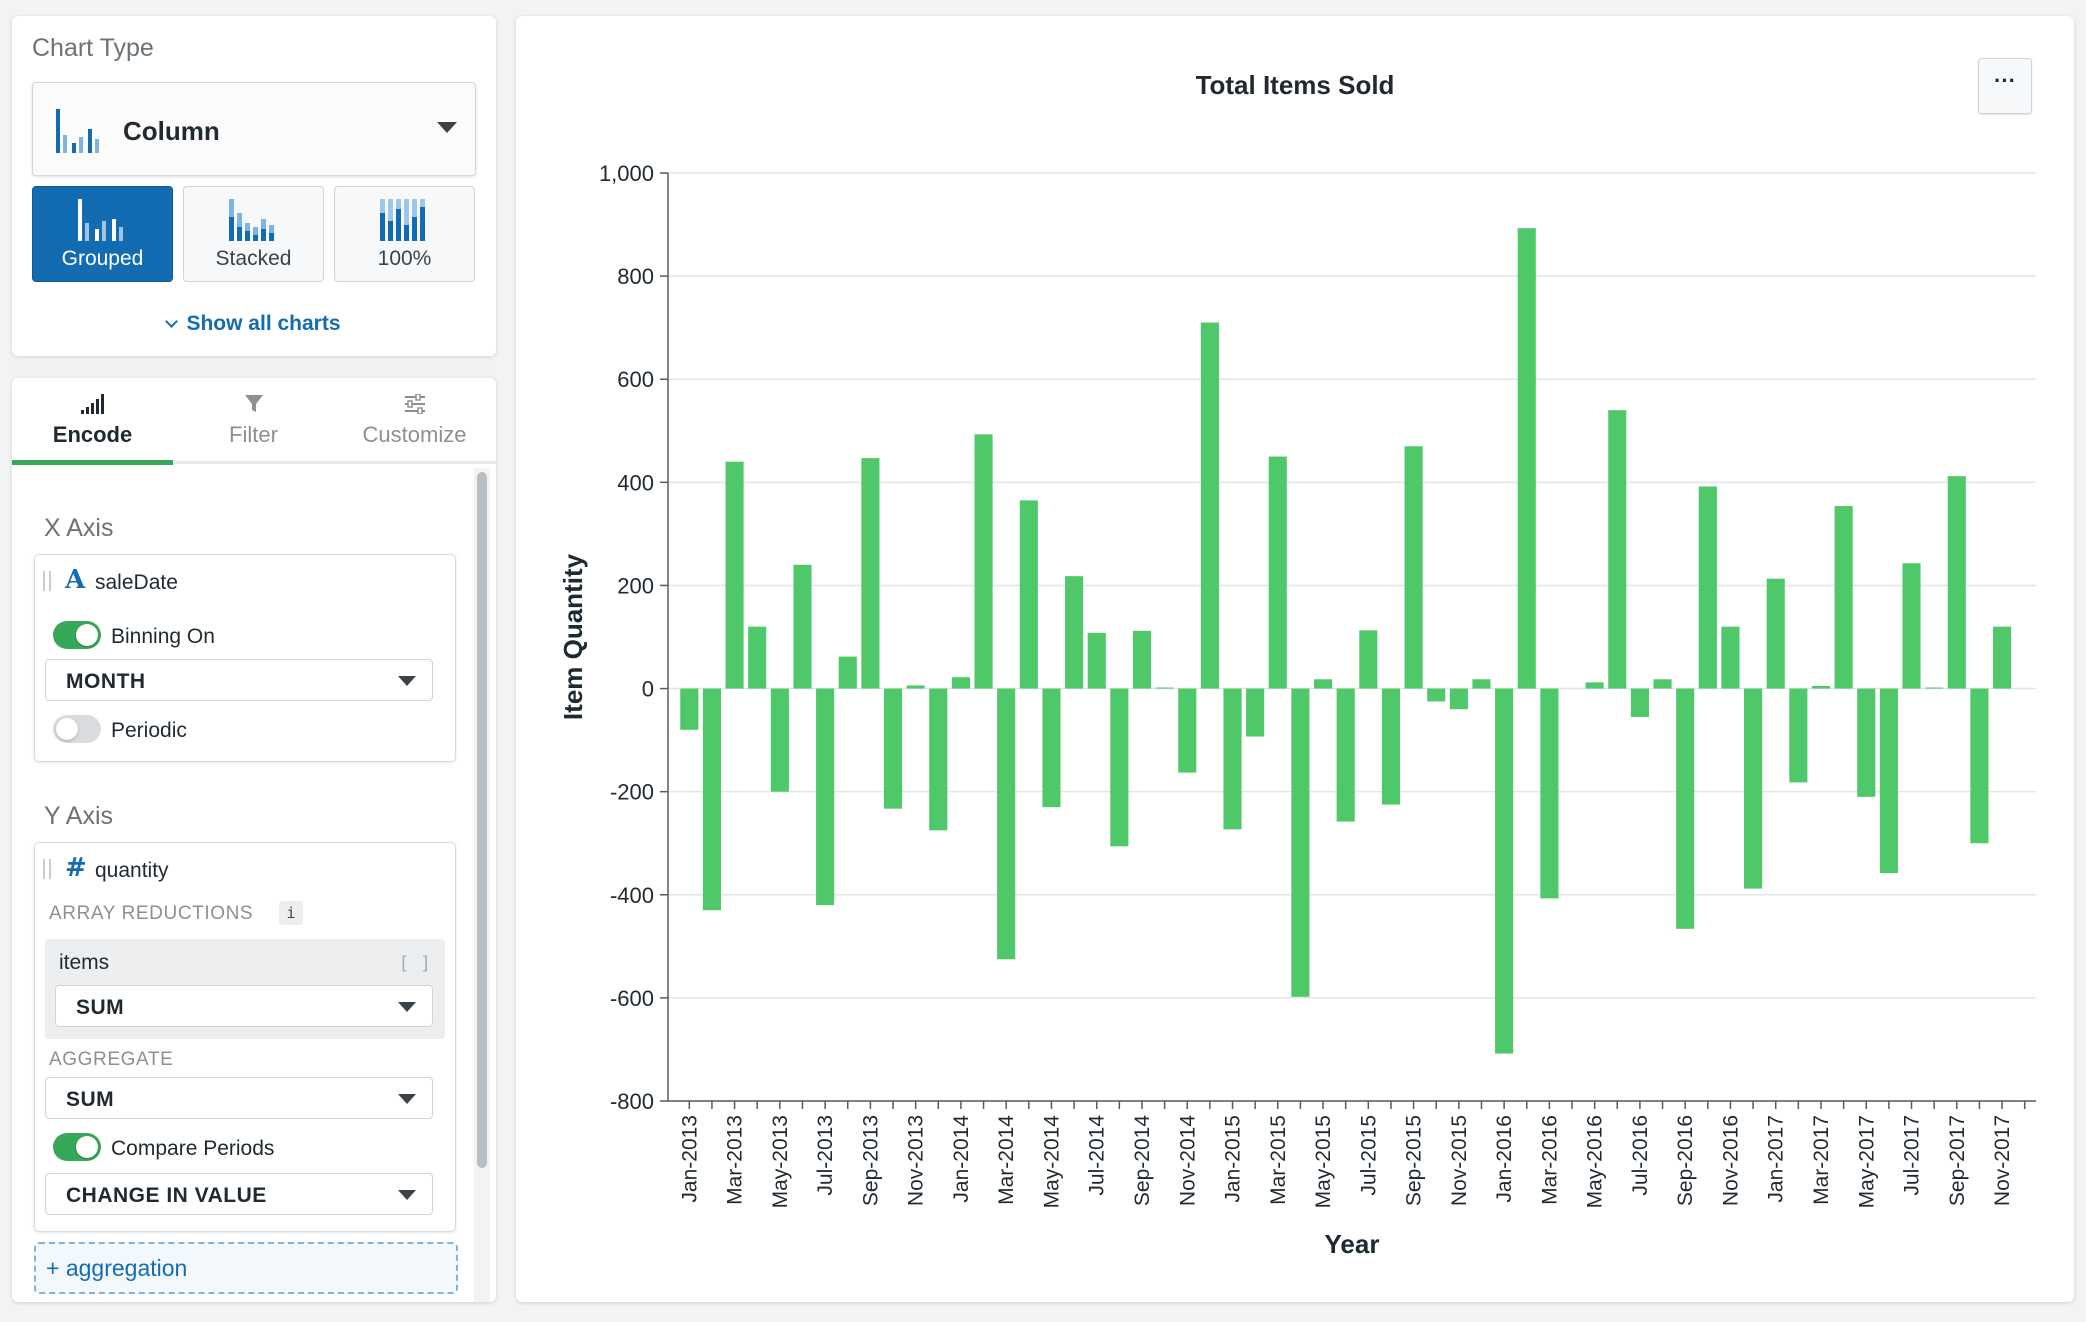 Image resolution: width=2086 pixels, height=1322 pixels. What do you see at coordinates (254, 324) in the screenshot?
I see `show-all-charts-link: Show all charts` at bounding box center [254, 324].